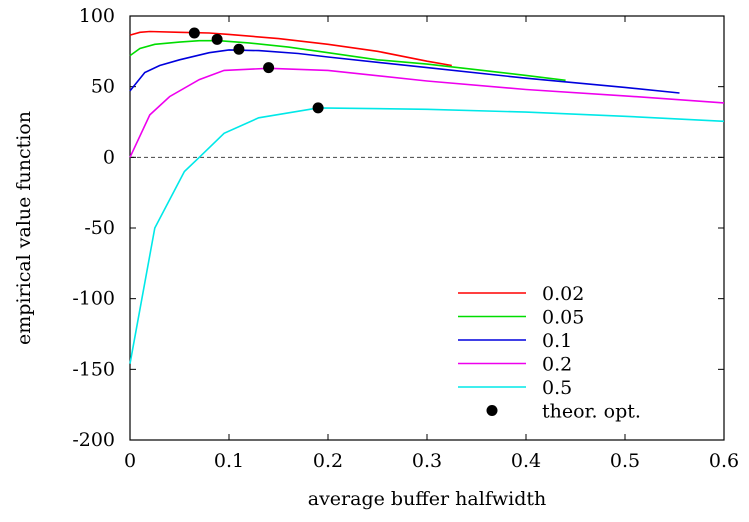 The width and height of the screenshot is (749, 522). What do you see at coordinates (557, 341) in the screenshot?
I see `legend-label: 0.1` at bounding box center [557, 341].